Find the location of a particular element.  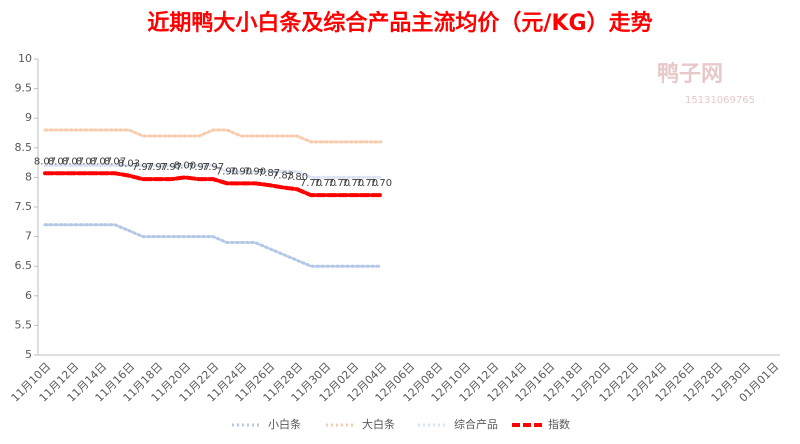

legend-label: 指数 is located at coordinates (559, 424).